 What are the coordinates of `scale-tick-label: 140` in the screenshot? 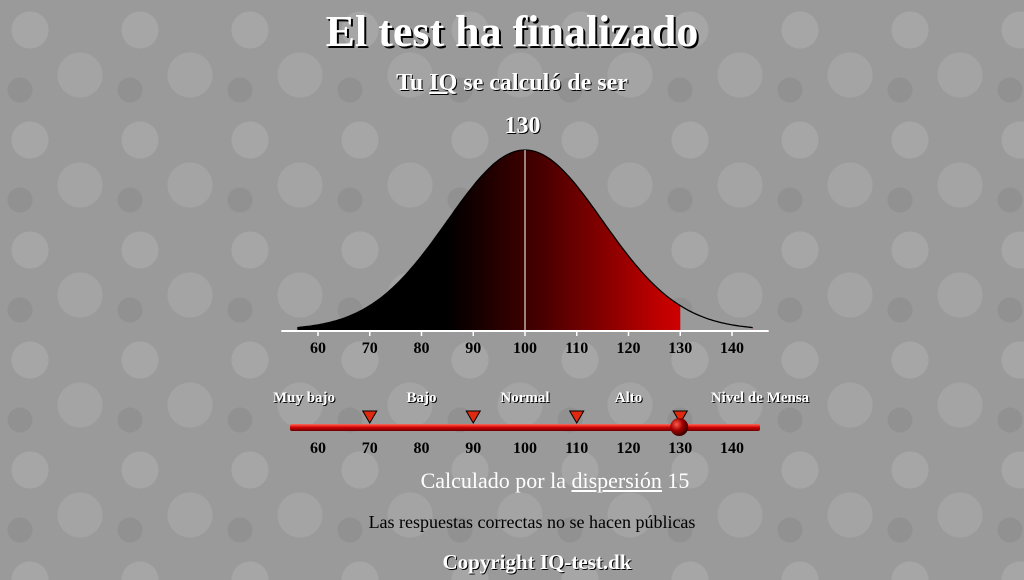 It's located at (732, 448).